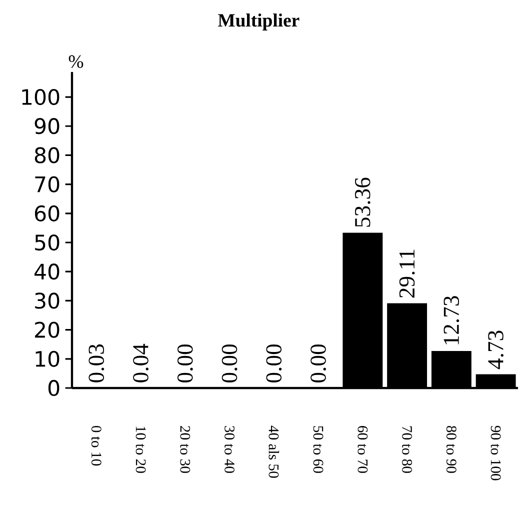  I want to click on chart-title: Multiplier, so click(259, 22).